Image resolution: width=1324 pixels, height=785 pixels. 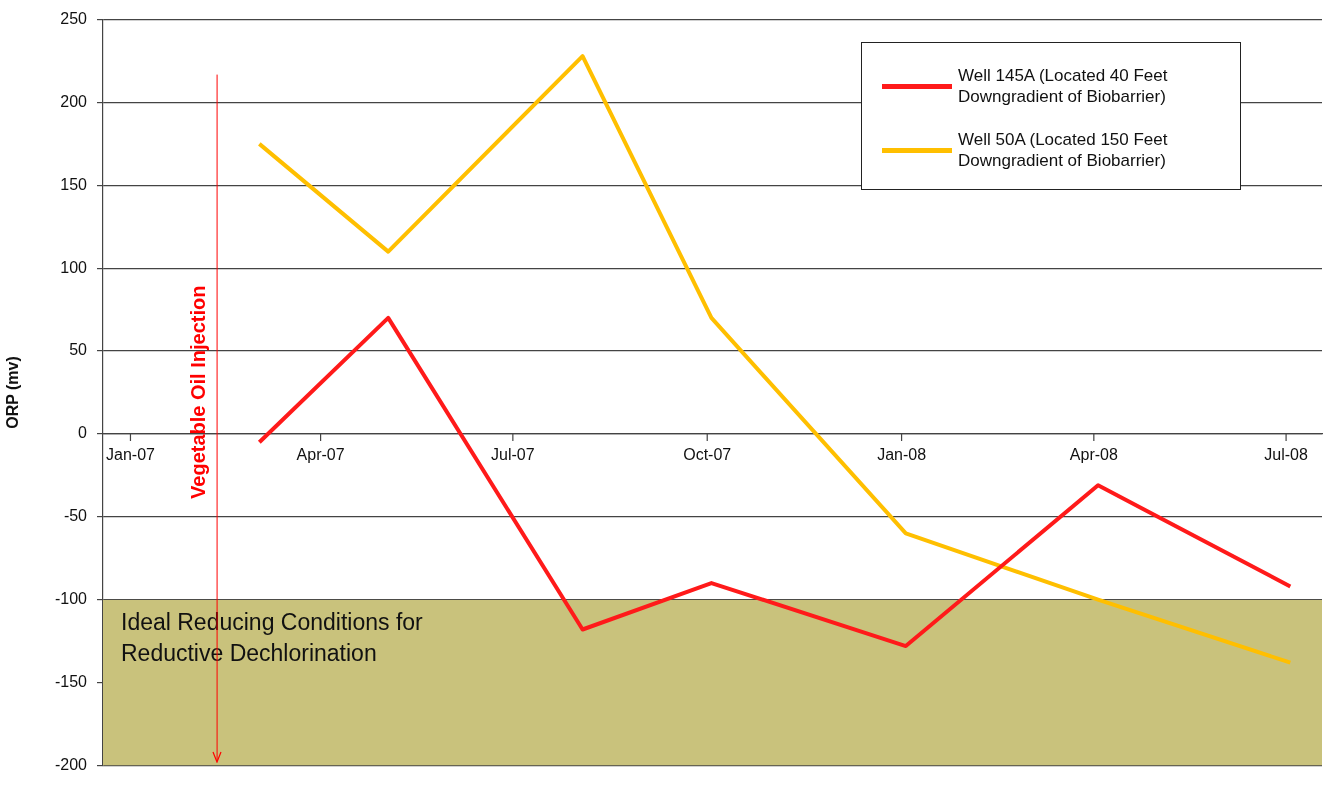 What do you see at coordinates (78, 350) in the screenshot?
I see `y-tick-label: 50` at bounding box center [78, 350].